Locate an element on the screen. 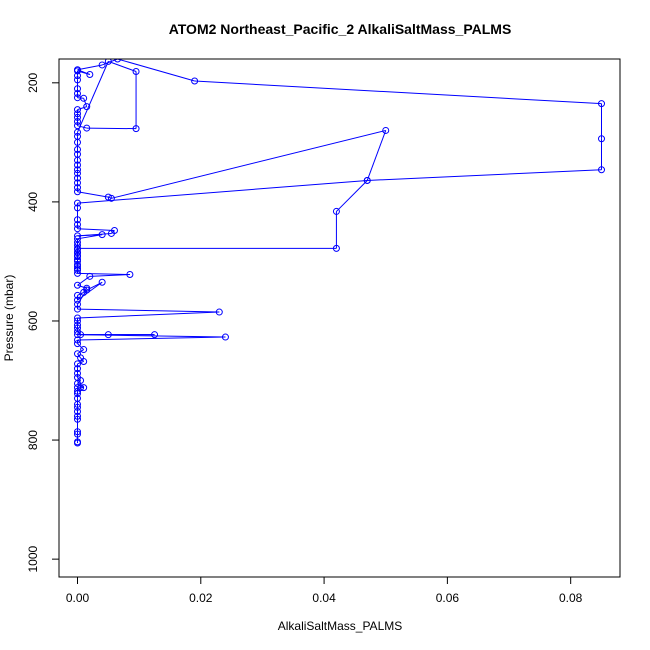 This screenshot has height=650, width=650. x-tick-label: 0.08 is located at coordinates (571, 598).